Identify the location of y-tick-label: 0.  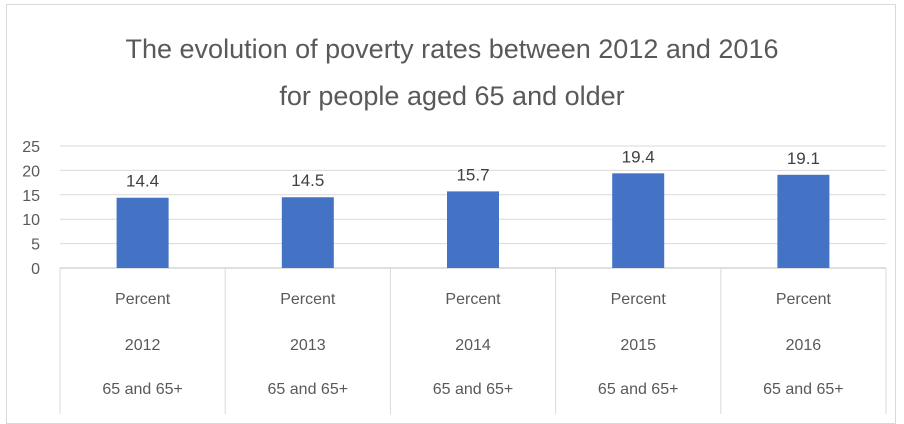
(35, 269).